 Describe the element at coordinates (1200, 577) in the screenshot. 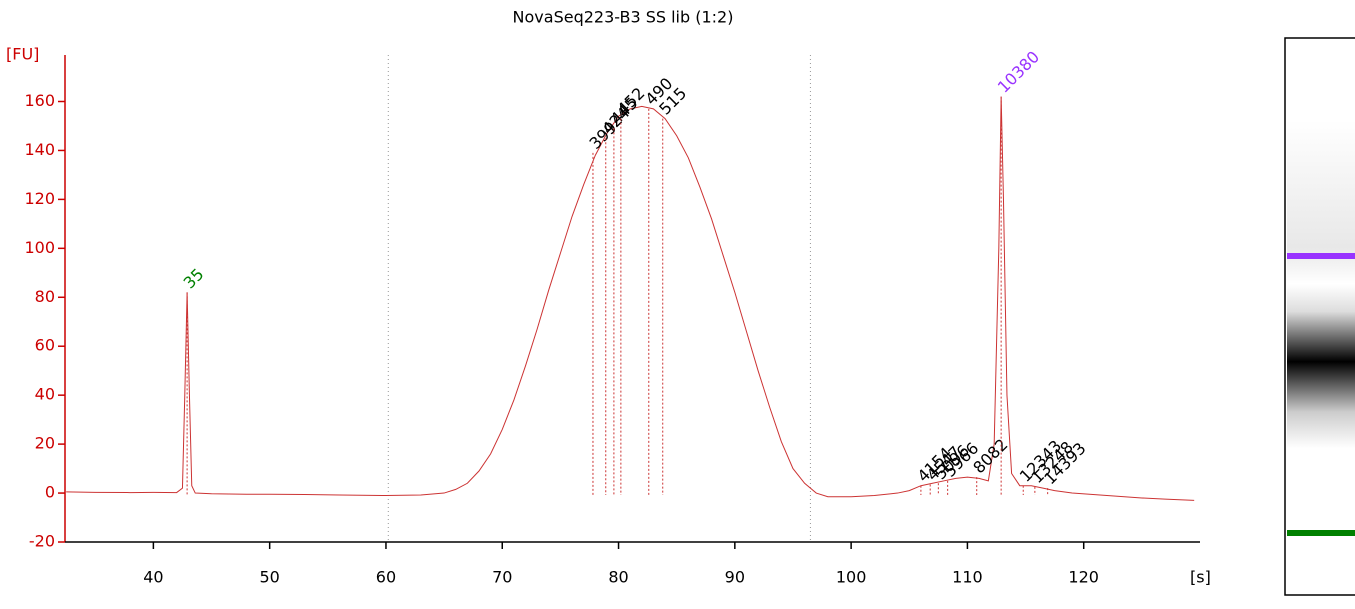

I see `x-axis-label: [s]` at that location.